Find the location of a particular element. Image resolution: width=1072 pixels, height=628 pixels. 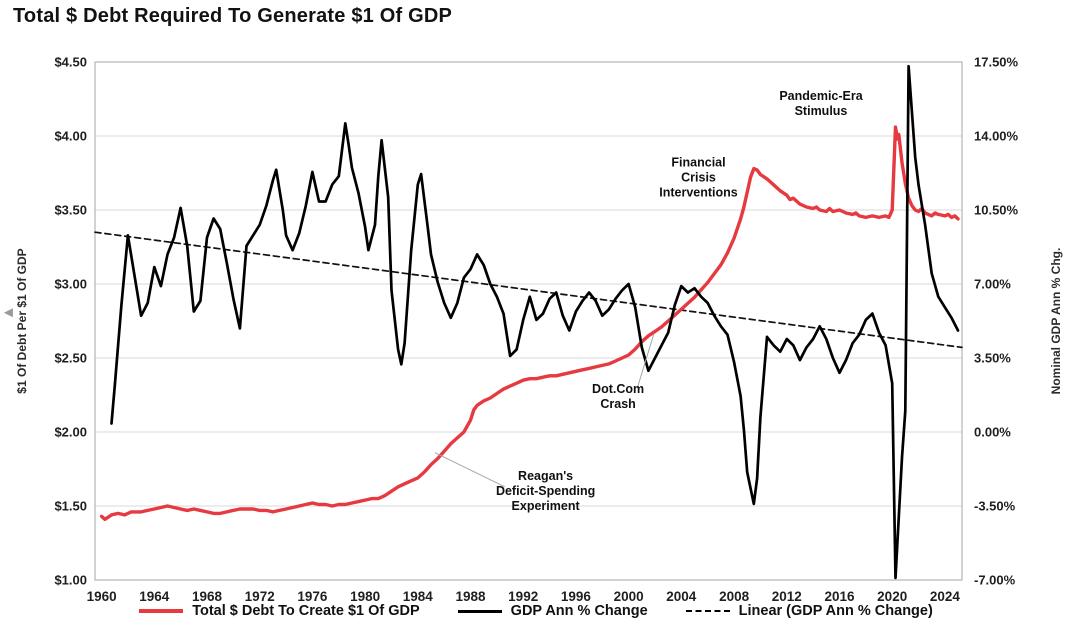

linear-trend-swatch-icon is located at coordinates (707, 611).